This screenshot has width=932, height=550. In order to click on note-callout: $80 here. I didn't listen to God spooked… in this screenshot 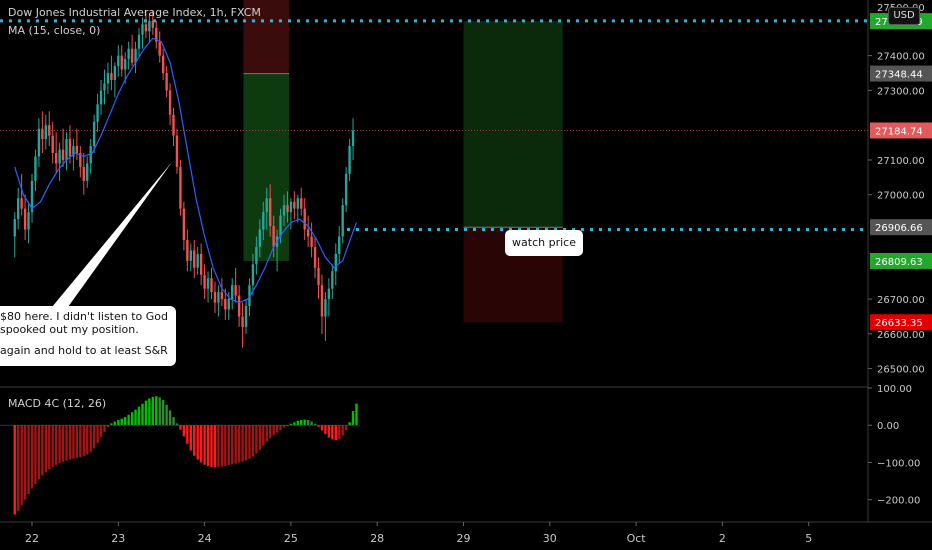, I will do `click(88, 336)`.